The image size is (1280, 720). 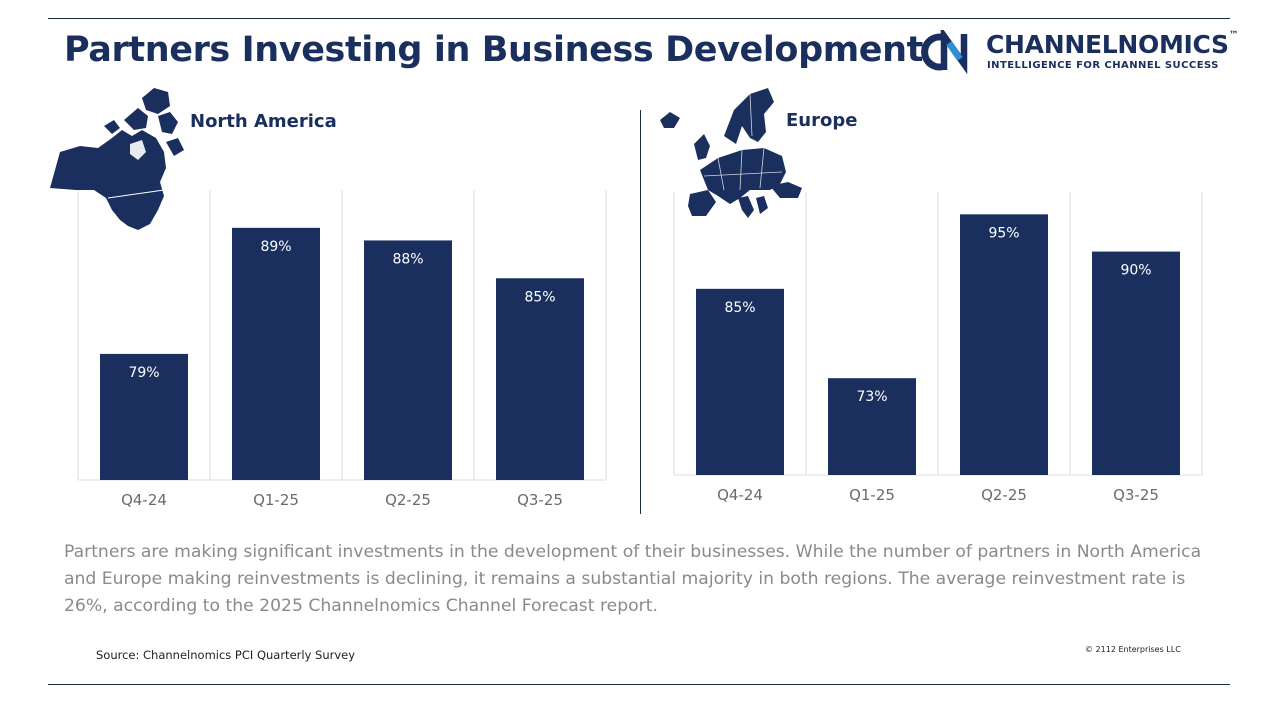 I want to click on europe-x-tick-label: Q4-24, so click(x=740, y=495).